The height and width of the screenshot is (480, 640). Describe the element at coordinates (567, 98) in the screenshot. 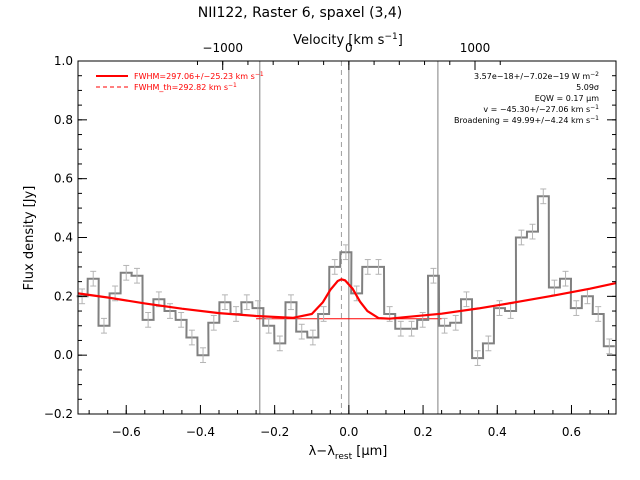

I see `annotation-eqw: EQW = 0.17 μm` at that location.